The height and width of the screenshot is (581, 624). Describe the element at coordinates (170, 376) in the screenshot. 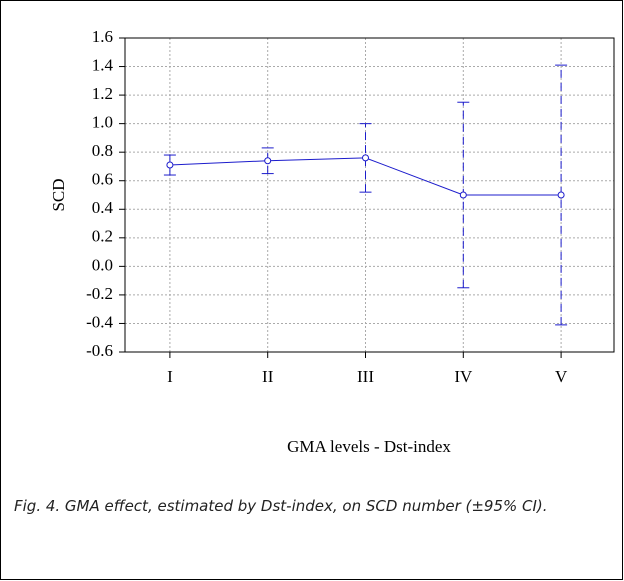

I see `x-tick-label: I` at that location.